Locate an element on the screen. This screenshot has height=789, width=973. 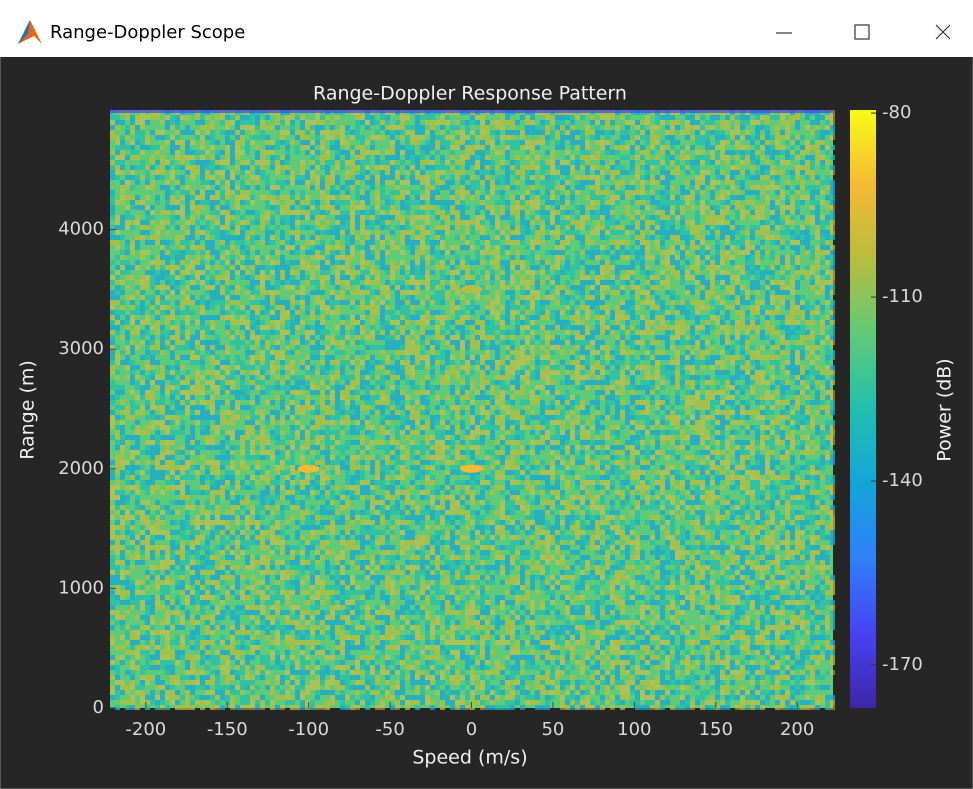
x-tick-label: 100 is located at coordinates (634, 729).